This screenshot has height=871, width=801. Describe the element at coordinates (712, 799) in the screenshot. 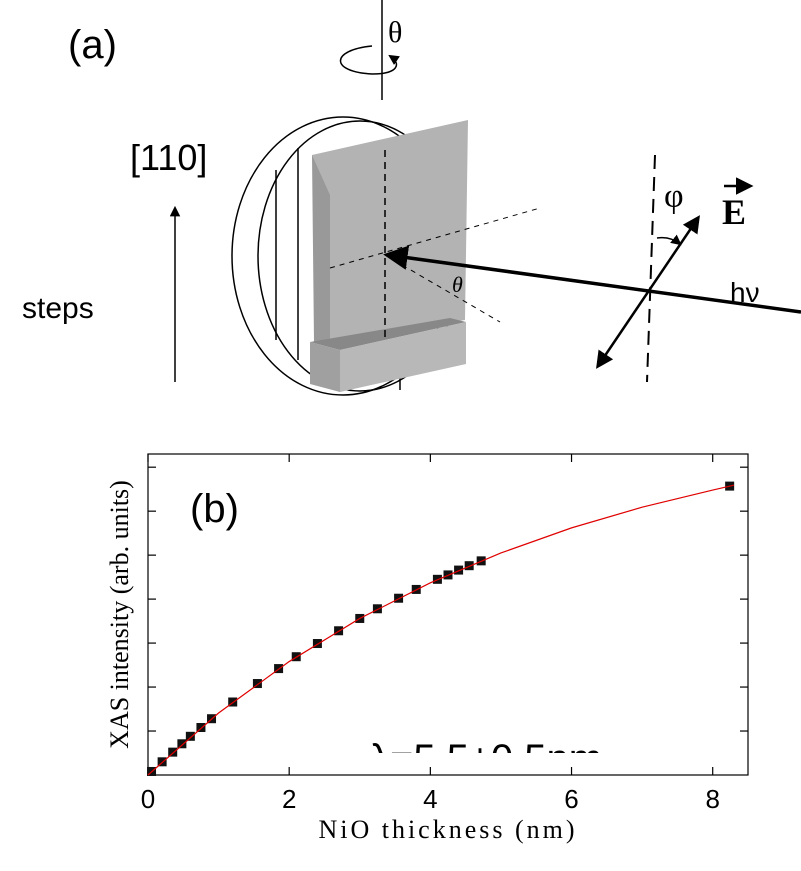

I see `x-tick-label: 8` at that location.